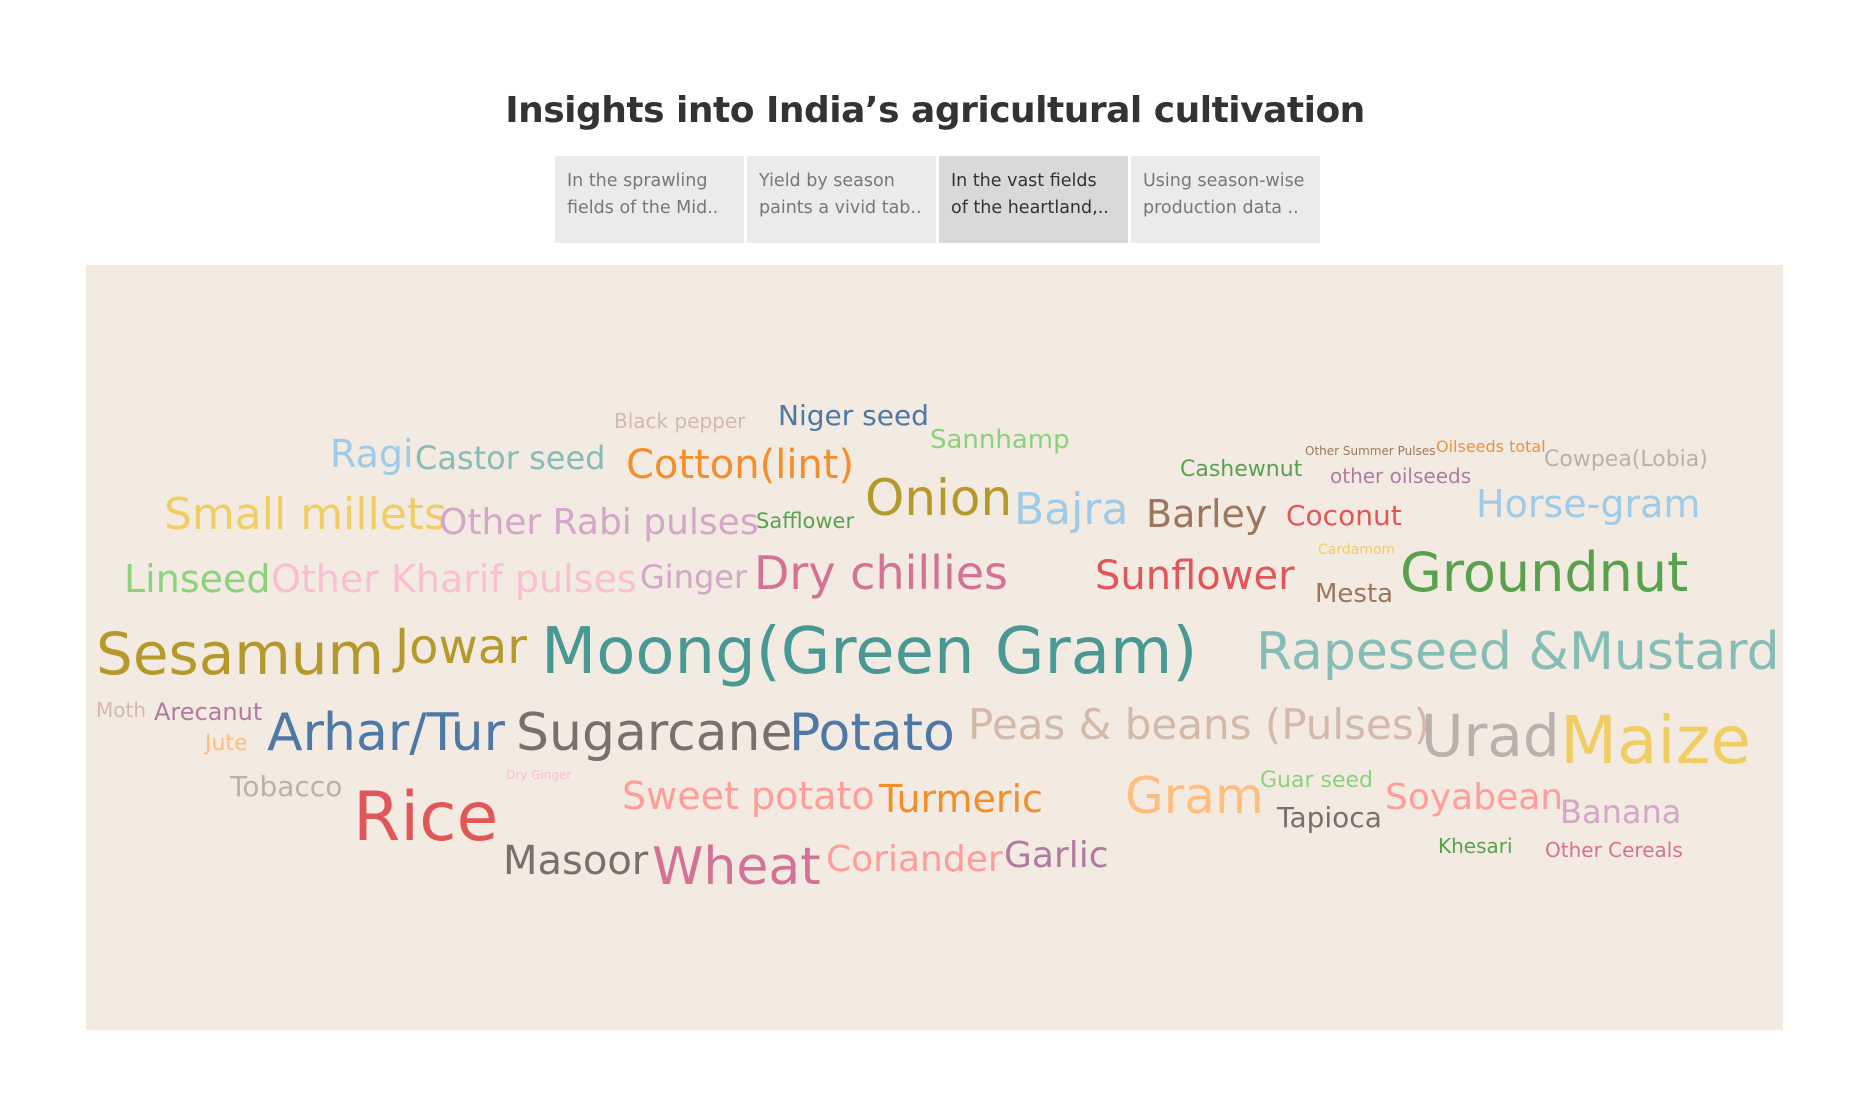 The height and width of the screenshot is (1109, 1857). What do you see at coordinates (1224, 181) in the screenshot?
I see `tab-label-line1: Using season-wise` at bounding box center [1224, 181].